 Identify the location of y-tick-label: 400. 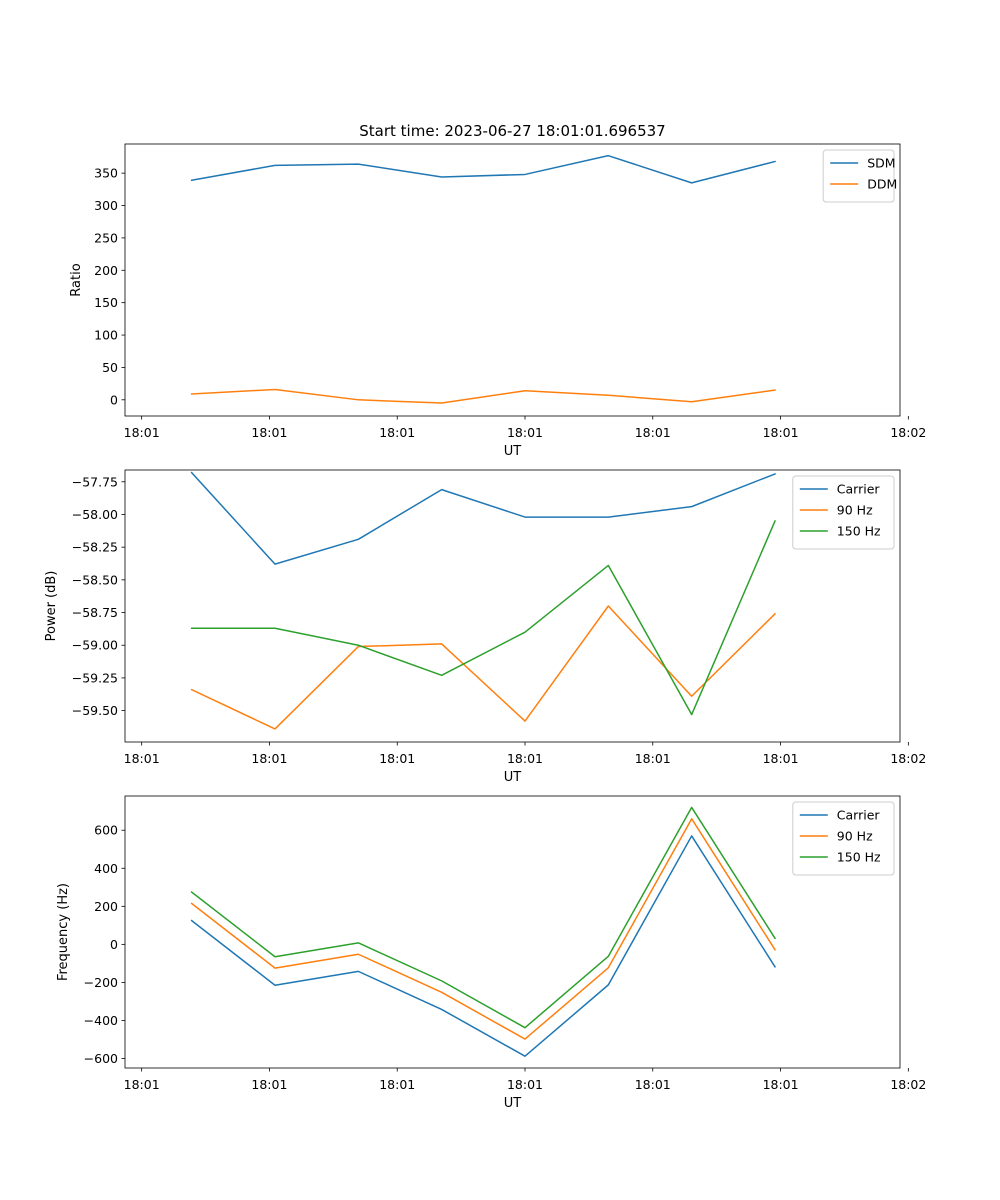
(106, 868).